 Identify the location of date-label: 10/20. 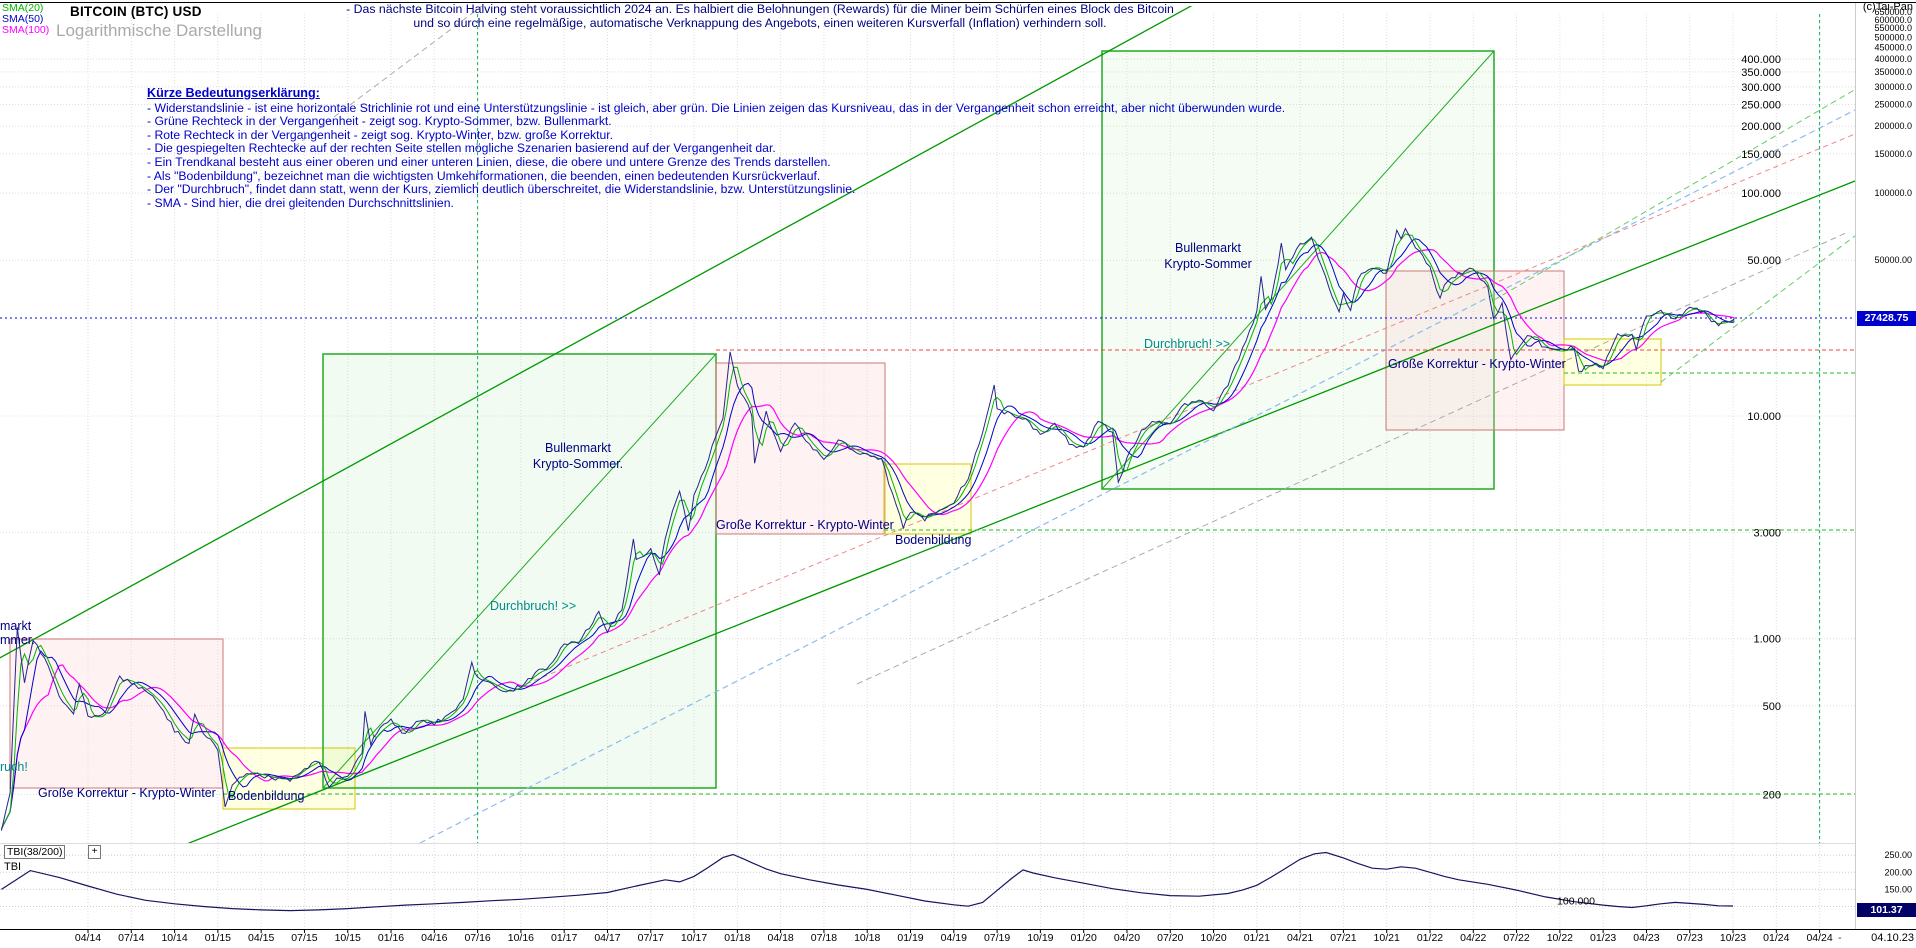
(1213, 938).